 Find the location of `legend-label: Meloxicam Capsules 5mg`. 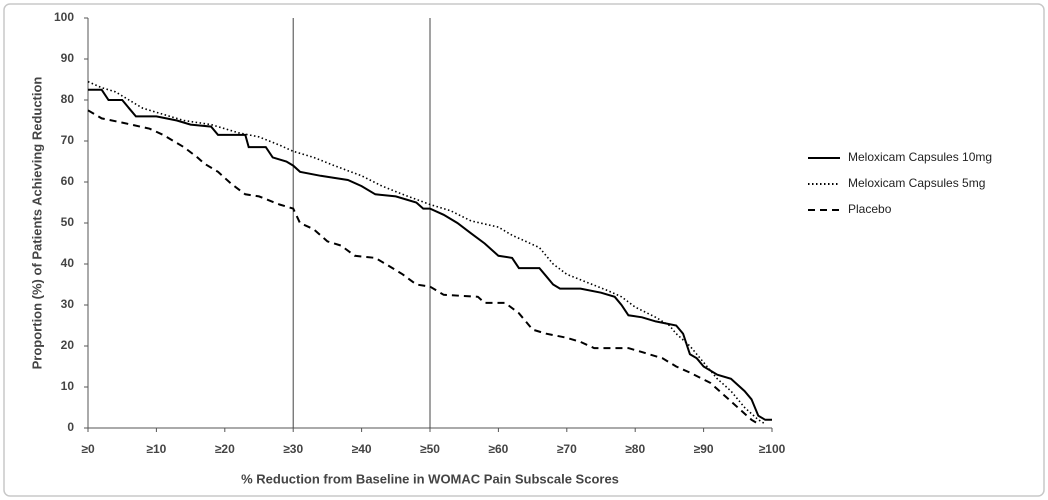

legend-label: Meloxicam Capsules 5mg is located at coordinates (916, 183).